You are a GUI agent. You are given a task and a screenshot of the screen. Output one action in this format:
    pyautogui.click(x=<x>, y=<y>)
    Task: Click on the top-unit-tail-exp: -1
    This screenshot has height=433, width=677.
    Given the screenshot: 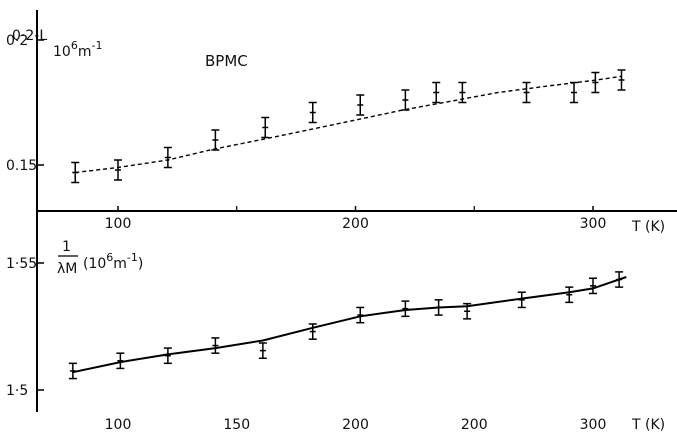 What is the action you would take?
    pyautogui.click(x=96, y=45)
    